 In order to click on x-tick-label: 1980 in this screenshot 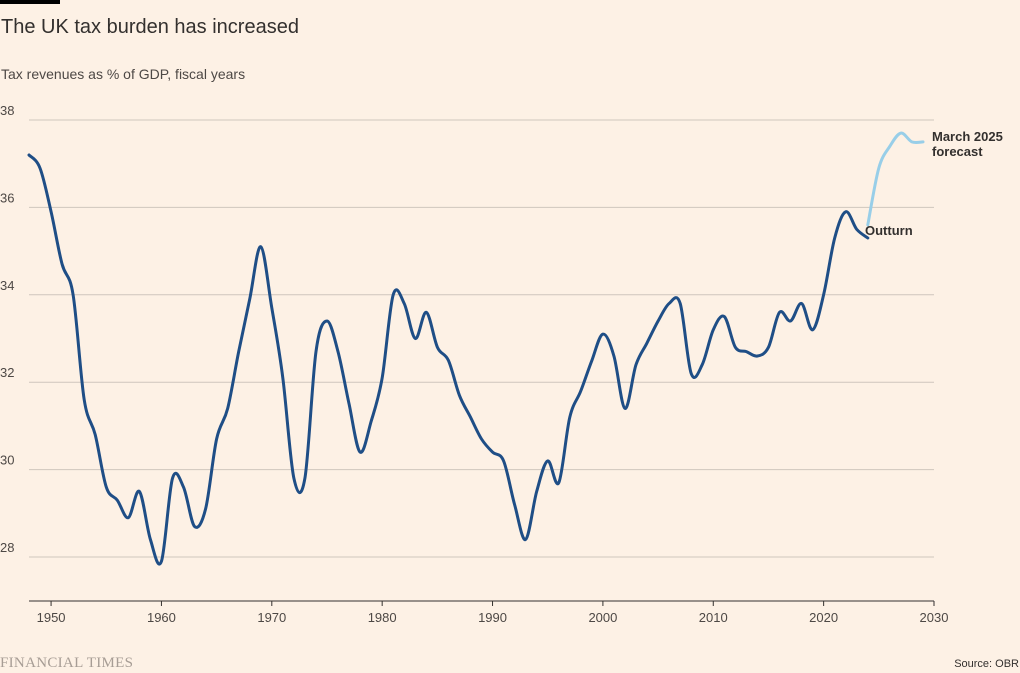, I will do `click(382, 617)`.